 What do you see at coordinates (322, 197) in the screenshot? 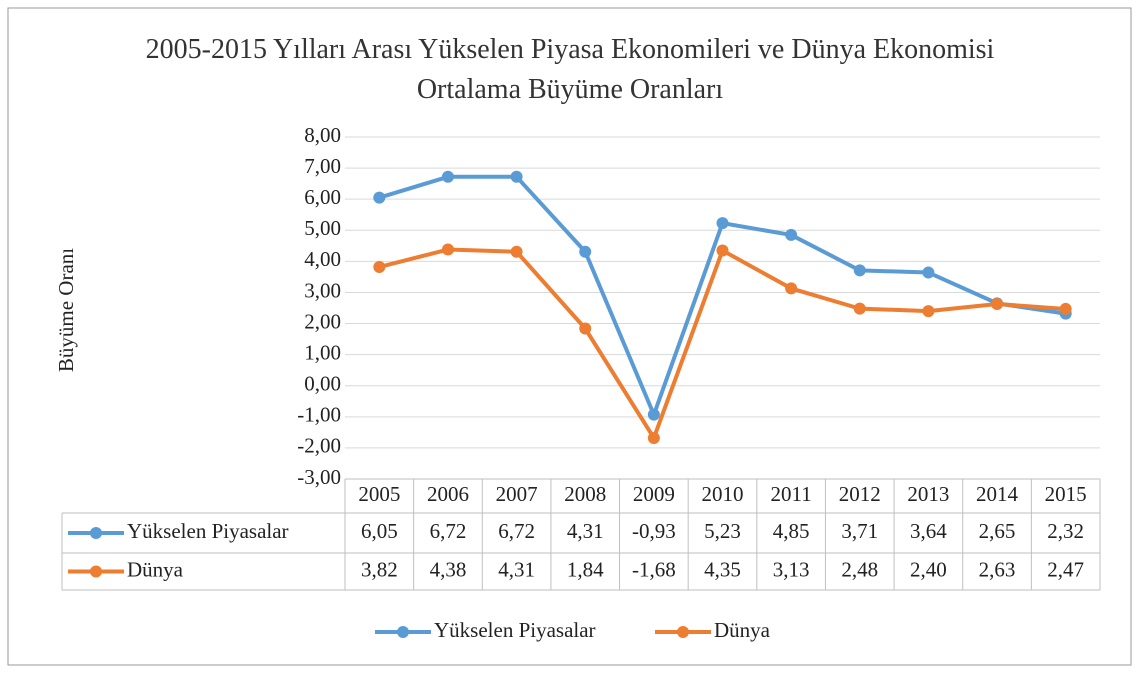
I see `y-tick-label: 6,00` at bounding box center [322, 197].